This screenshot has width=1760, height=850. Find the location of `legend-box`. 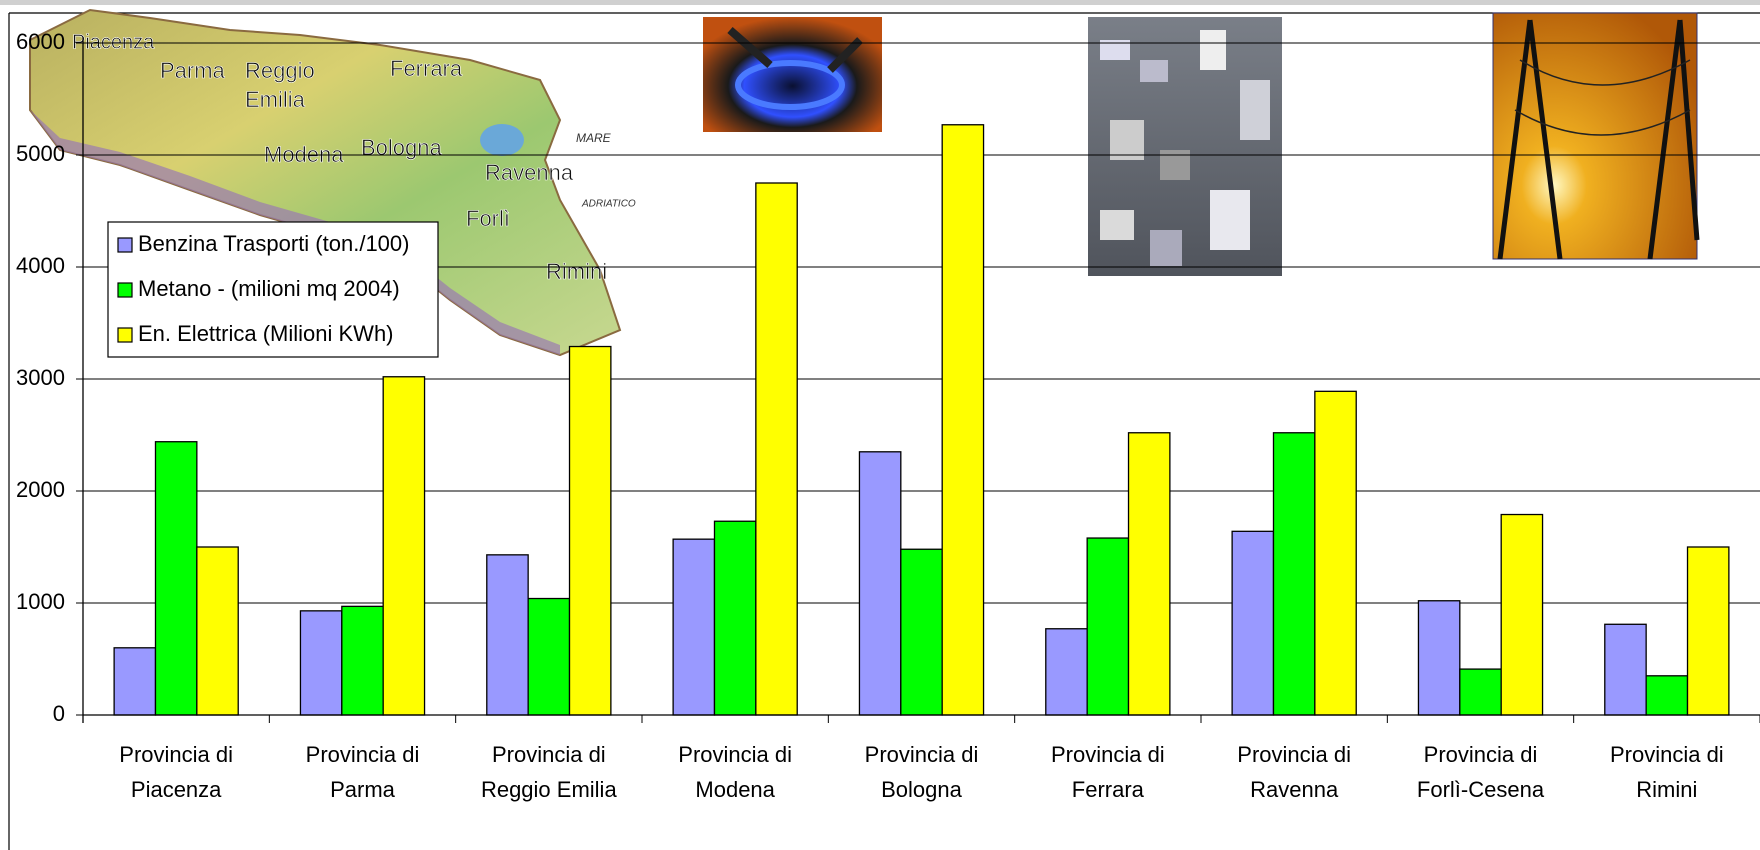

legend-box is located at coordinates (273, 289).